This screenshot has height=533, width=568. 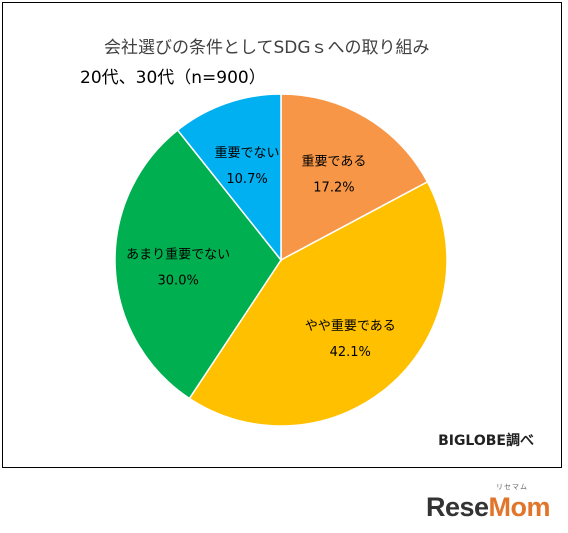 What do you see at coordinates (333, 188) in the screenshot?
I see `slice-value-label-0: 17.2%` at bounding box center [333, 188].